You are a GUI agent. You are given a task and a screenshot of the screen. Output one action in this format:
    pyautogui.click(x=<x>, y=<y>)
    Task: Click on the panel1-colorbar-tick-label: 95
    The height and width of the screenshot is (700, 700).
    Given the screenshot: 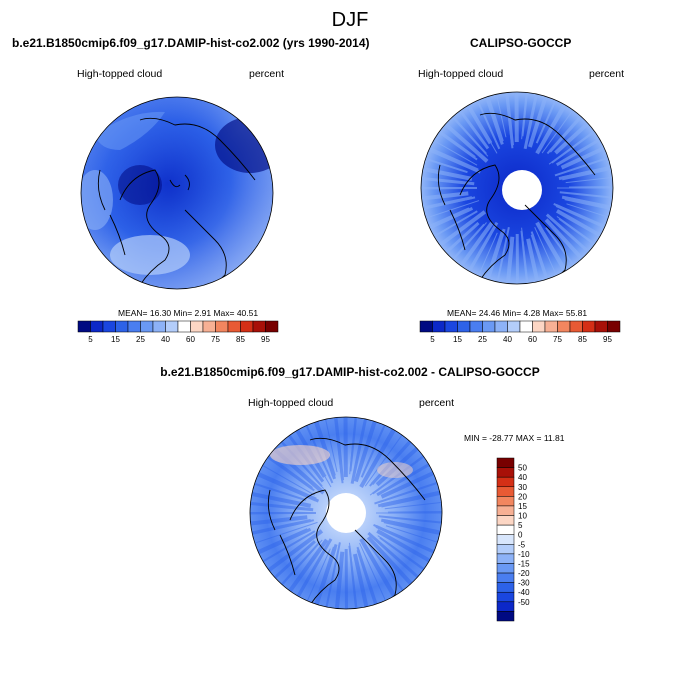 What is the action you would take?
    pyautogui.click(x=265, y=339)
    